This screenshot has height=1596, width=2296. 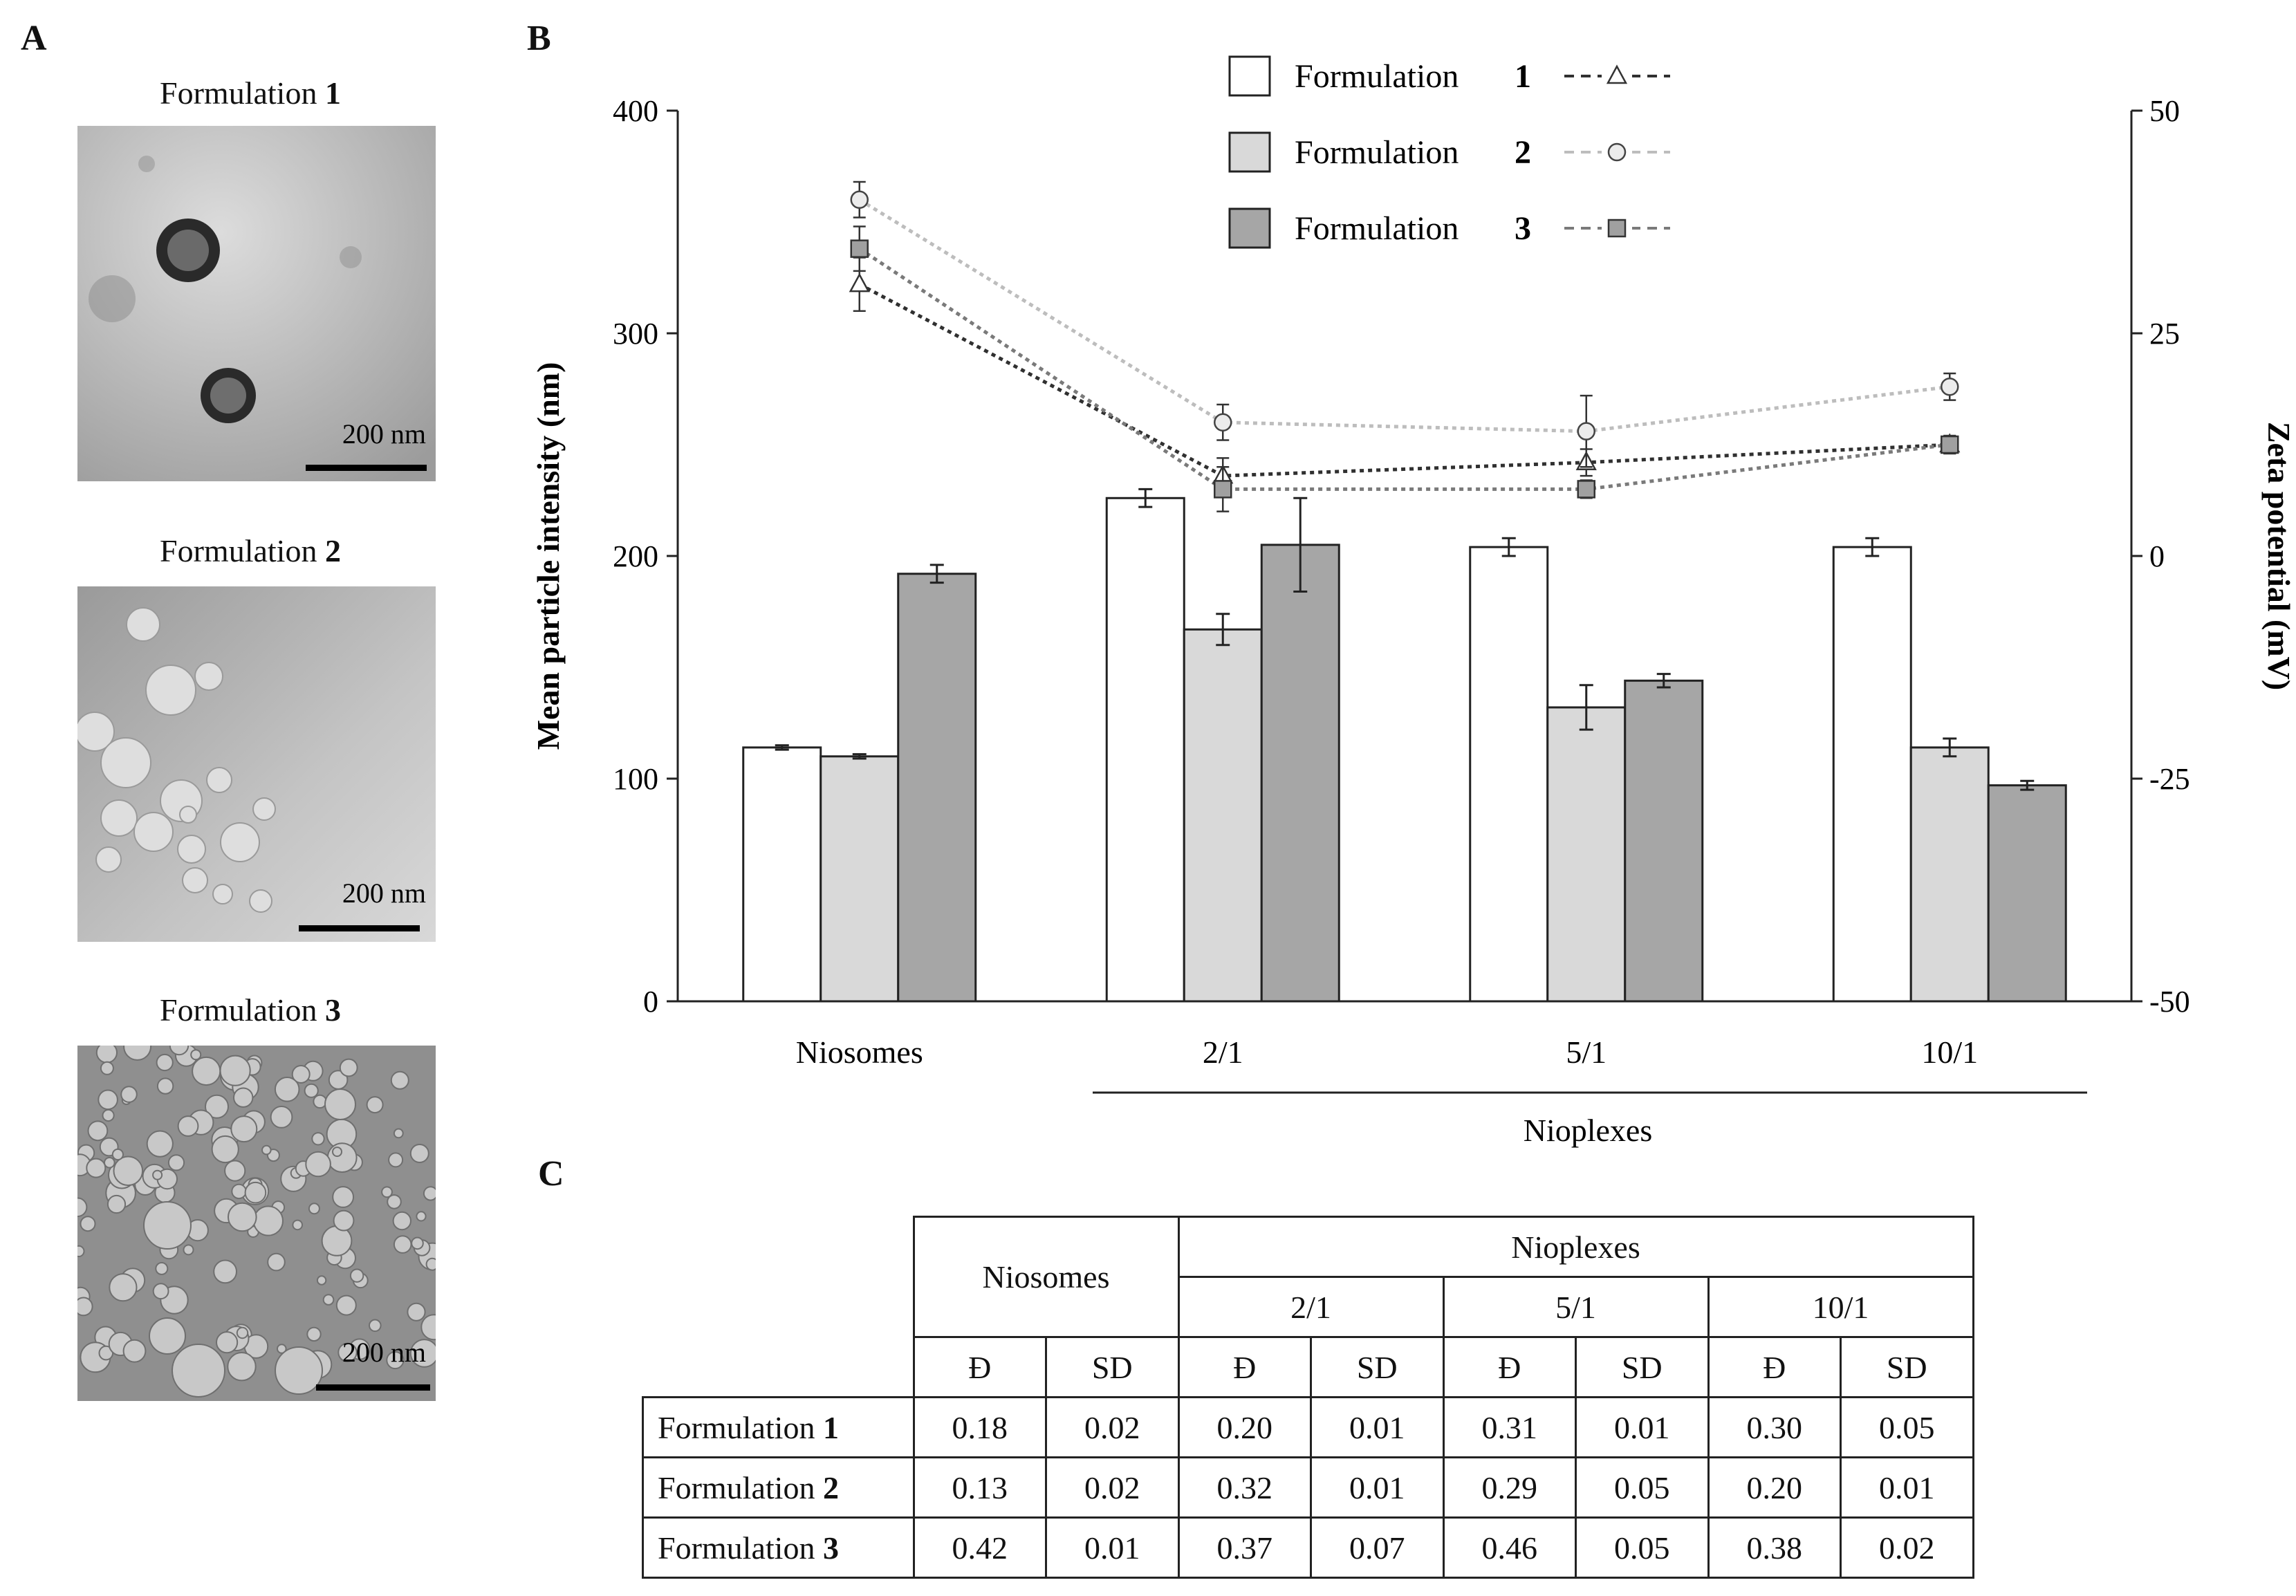 I want to click on row-label: Formulation 1, so click(x=778, y=1427).